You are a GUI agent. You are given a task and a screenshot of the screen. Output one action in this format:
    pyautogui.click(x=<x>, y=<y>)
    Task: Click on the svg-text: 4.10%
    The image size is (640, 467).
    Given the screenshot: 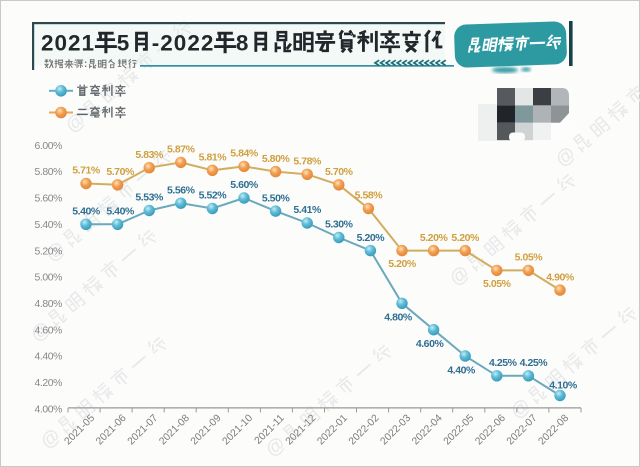 What is the action you would take?
    pyautogui.click(x=563, y=386)
    